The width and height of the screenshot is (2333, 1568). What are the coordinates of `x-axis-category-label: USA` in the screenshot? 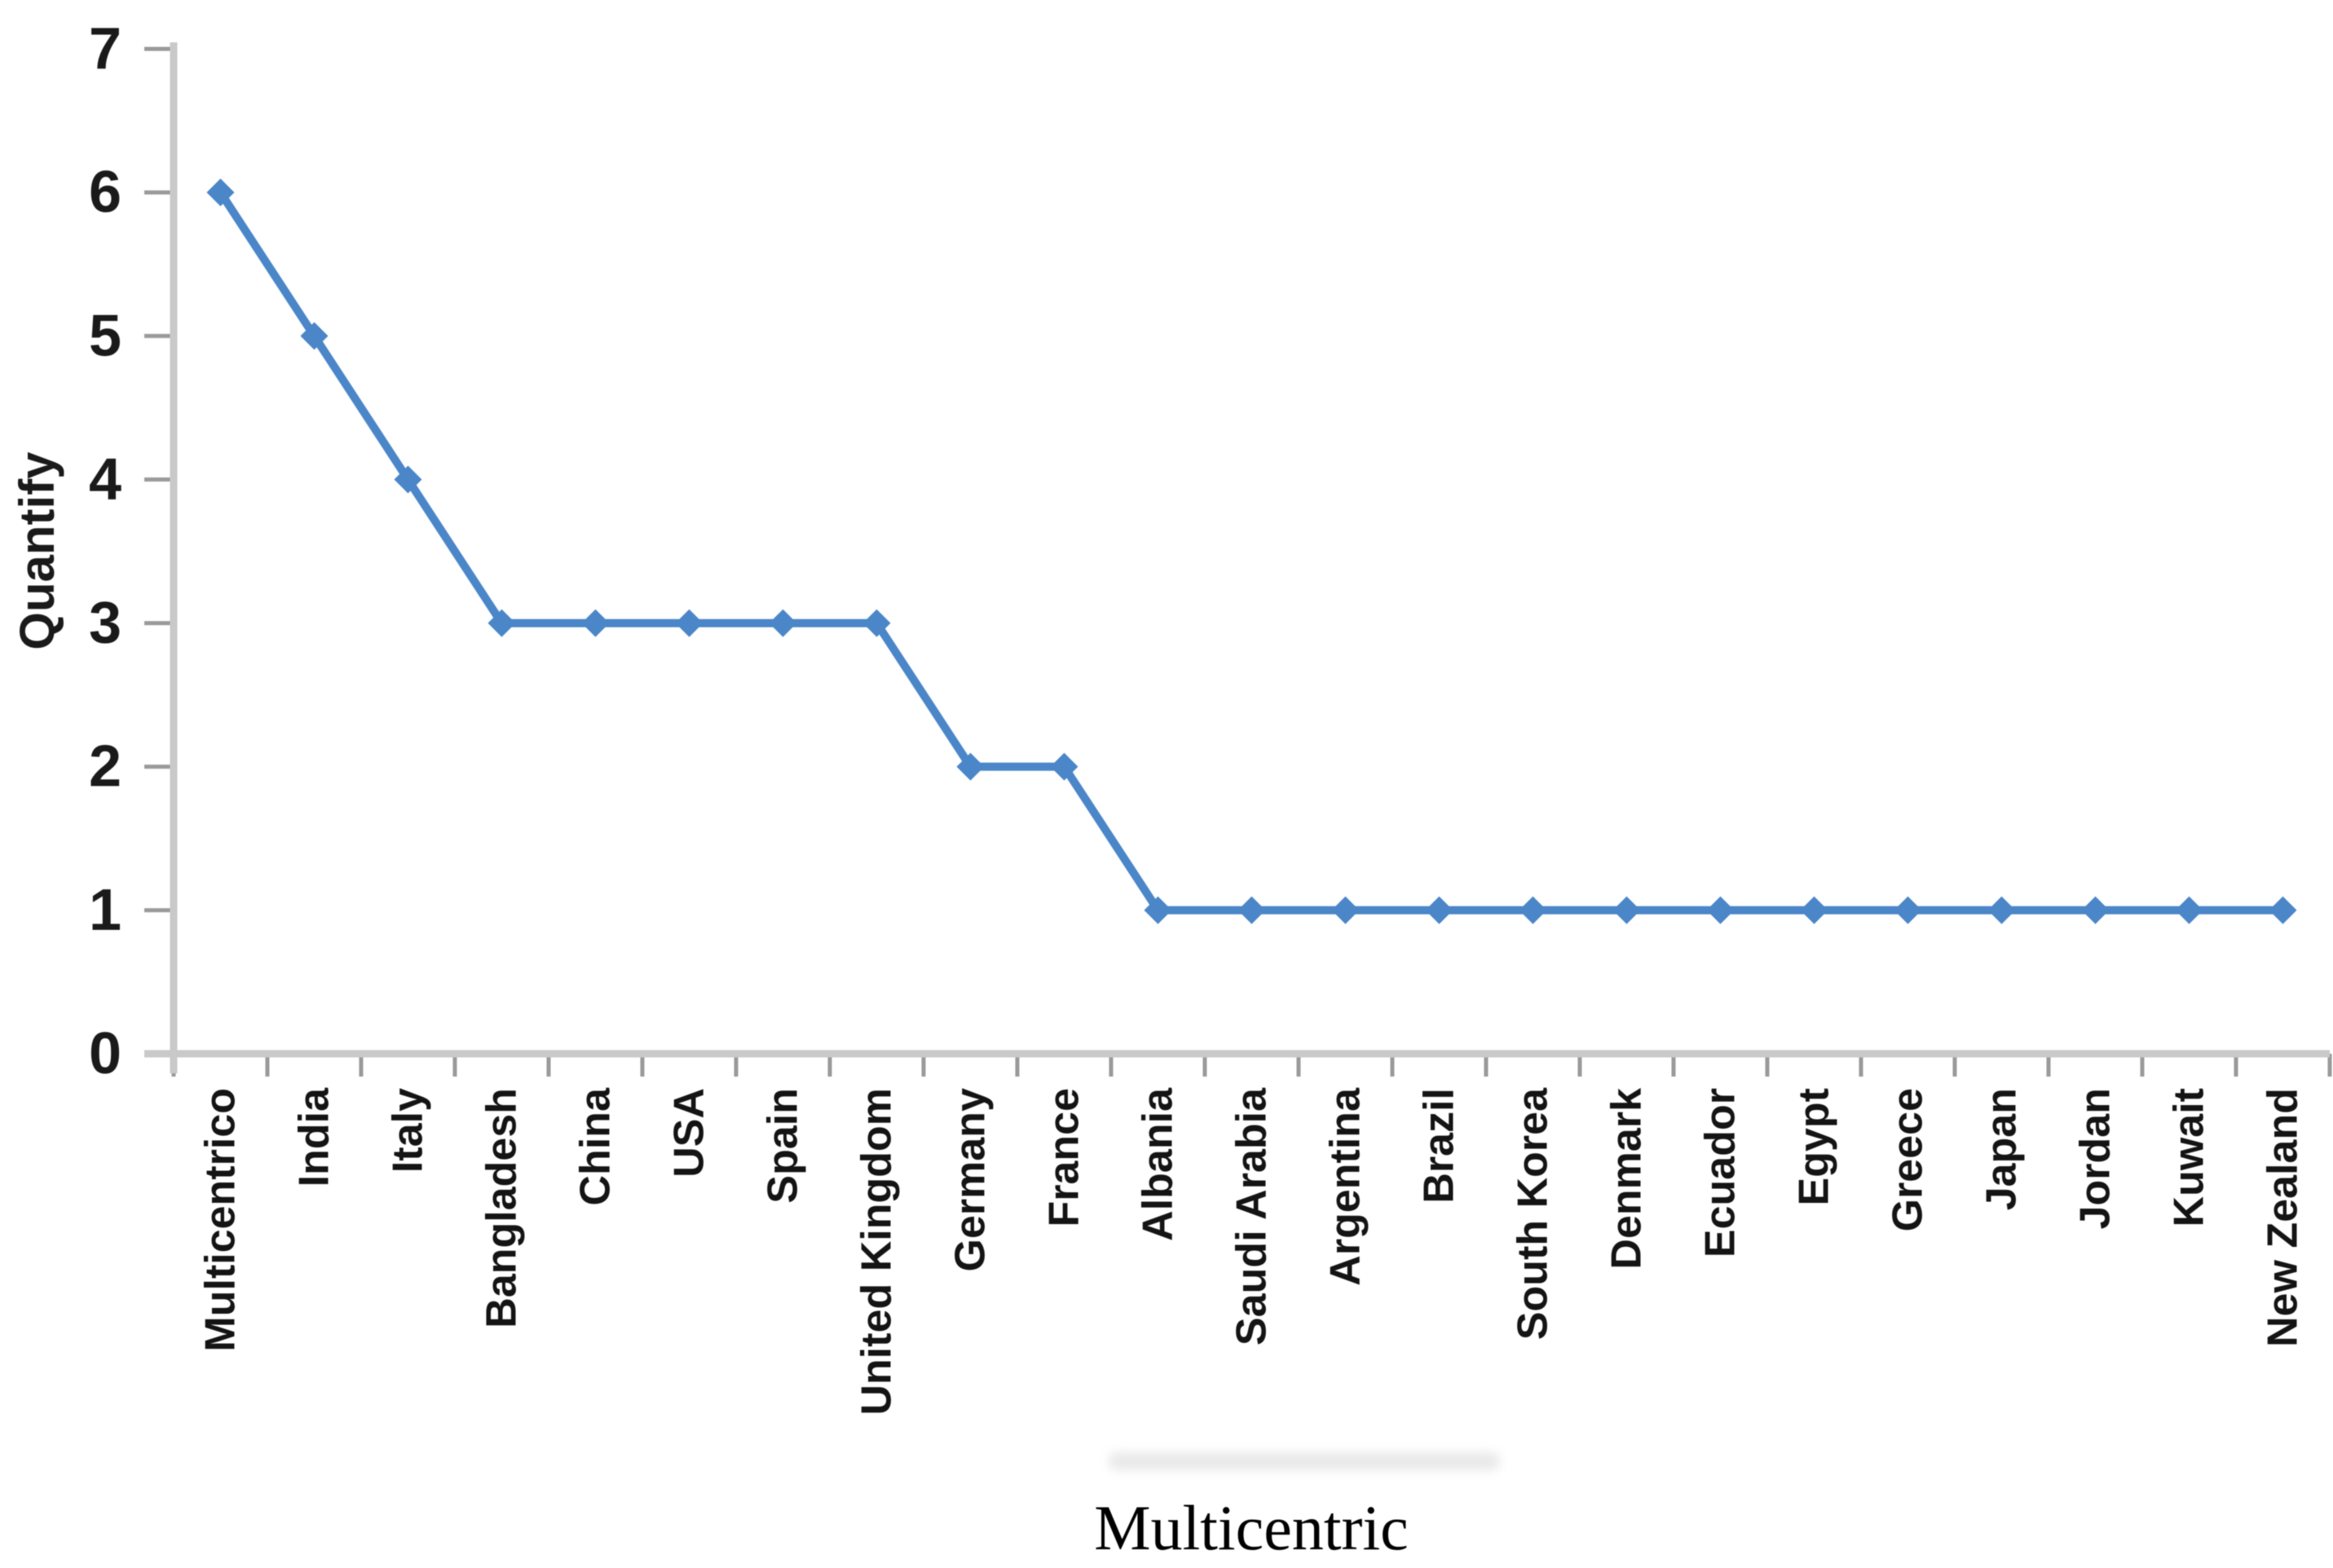 It's located at (689, 1133).